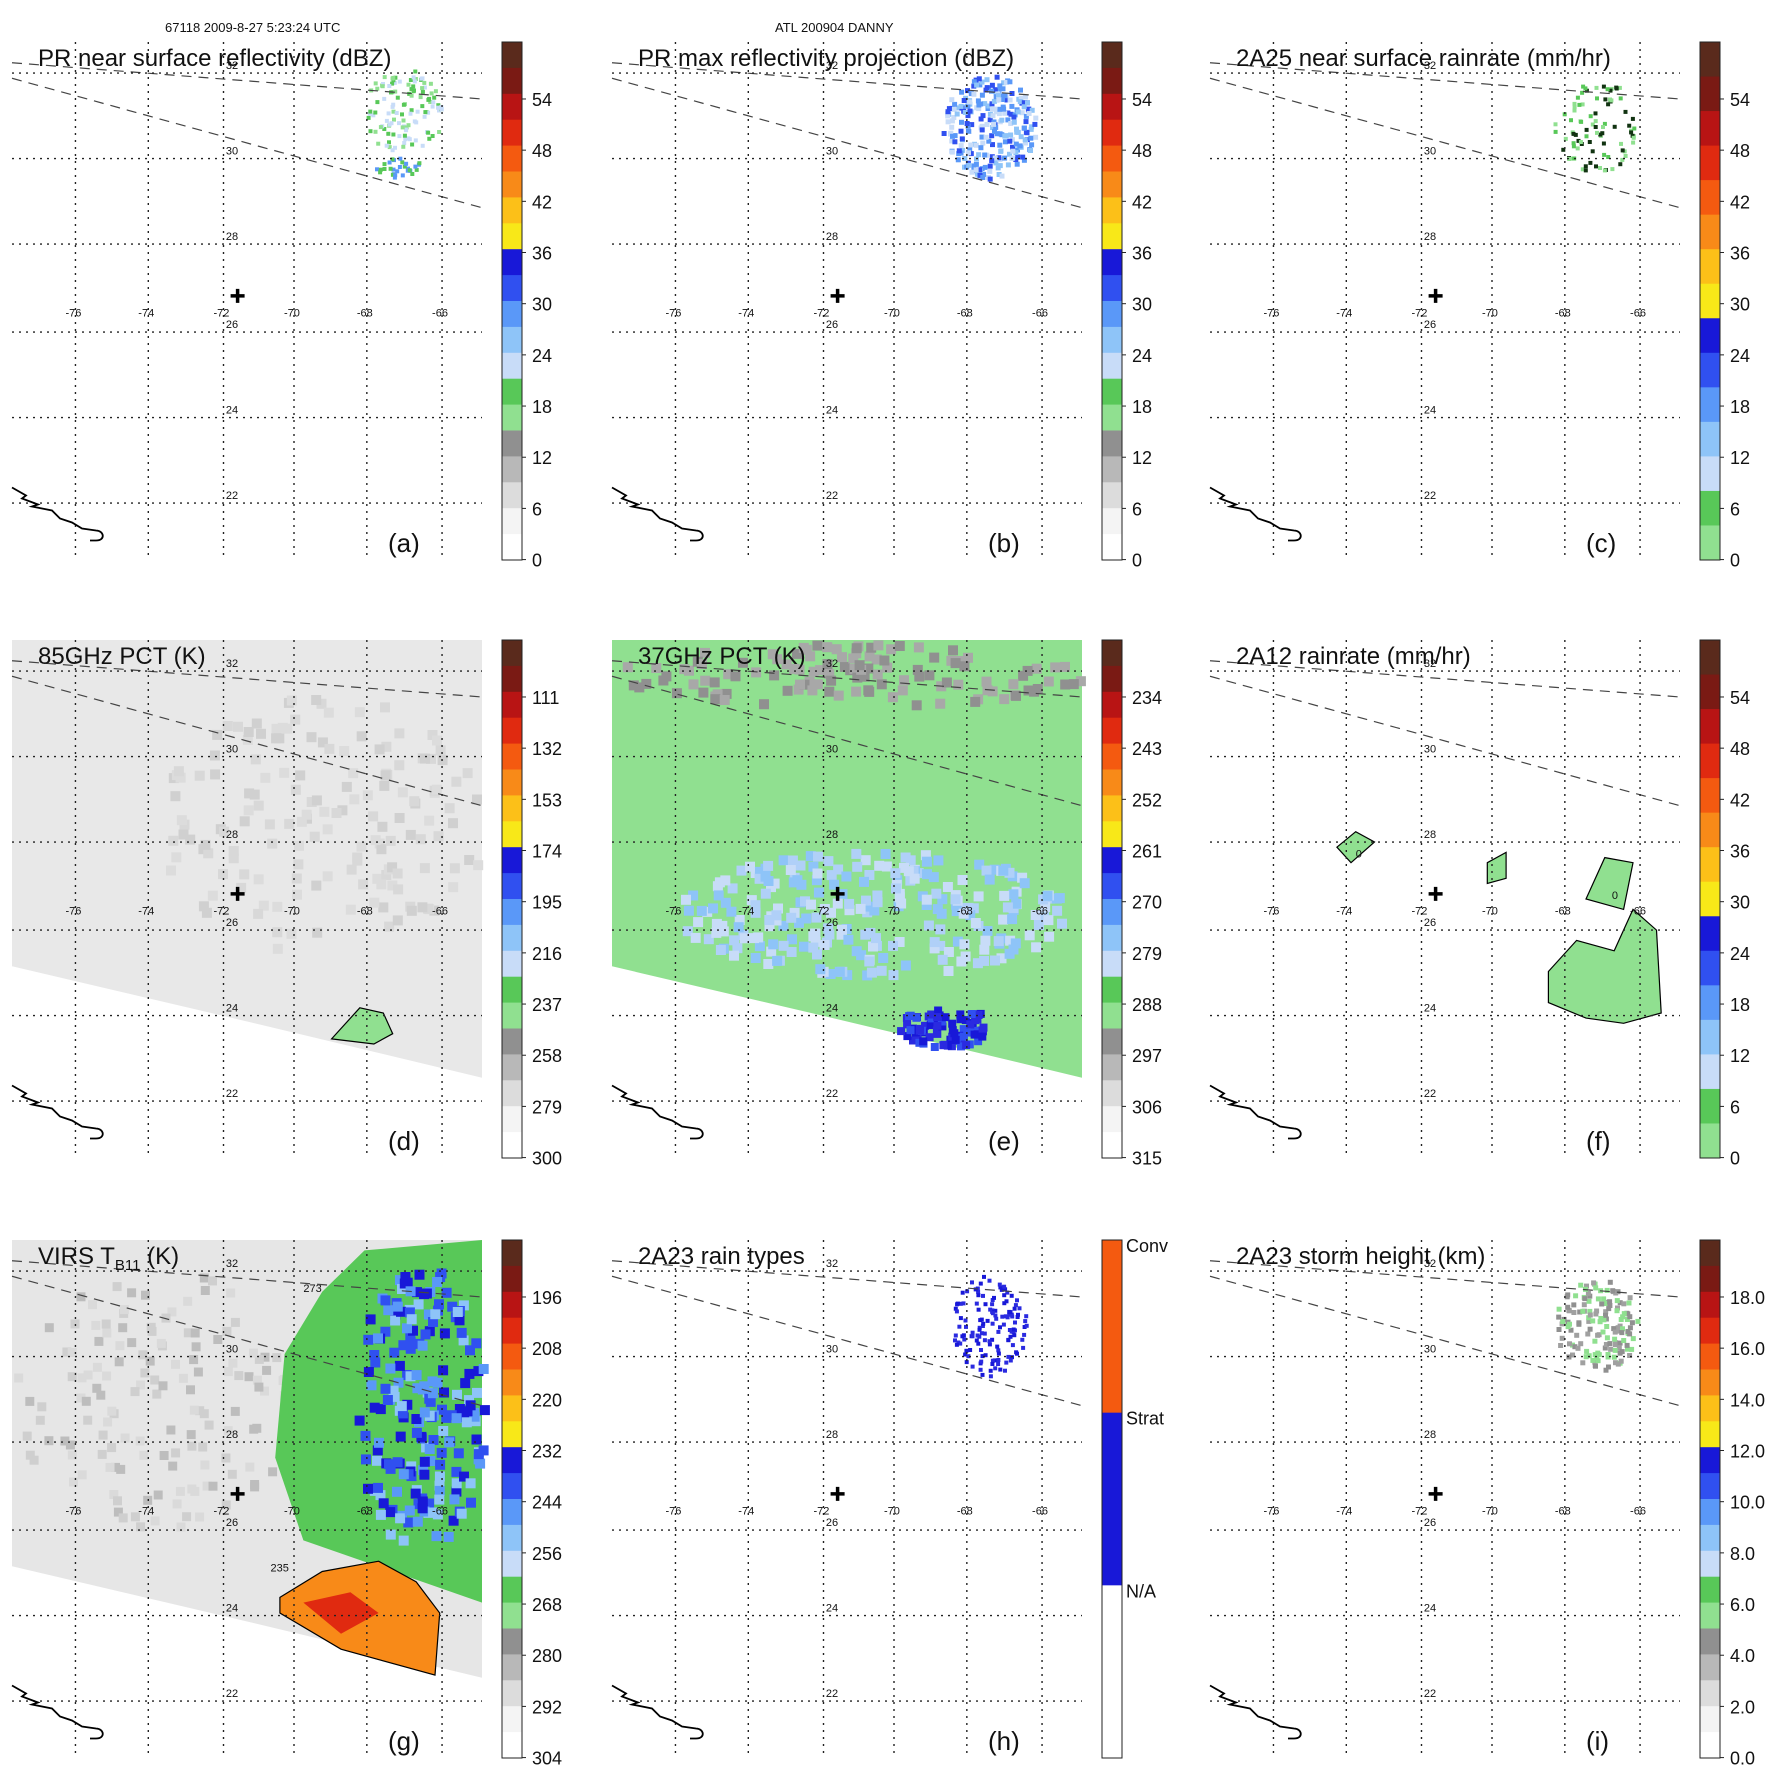  What do you see at coordinates (292, 314) in the screenshot?
I see `lon-label--70: -70` at bounding box center [292, 314].